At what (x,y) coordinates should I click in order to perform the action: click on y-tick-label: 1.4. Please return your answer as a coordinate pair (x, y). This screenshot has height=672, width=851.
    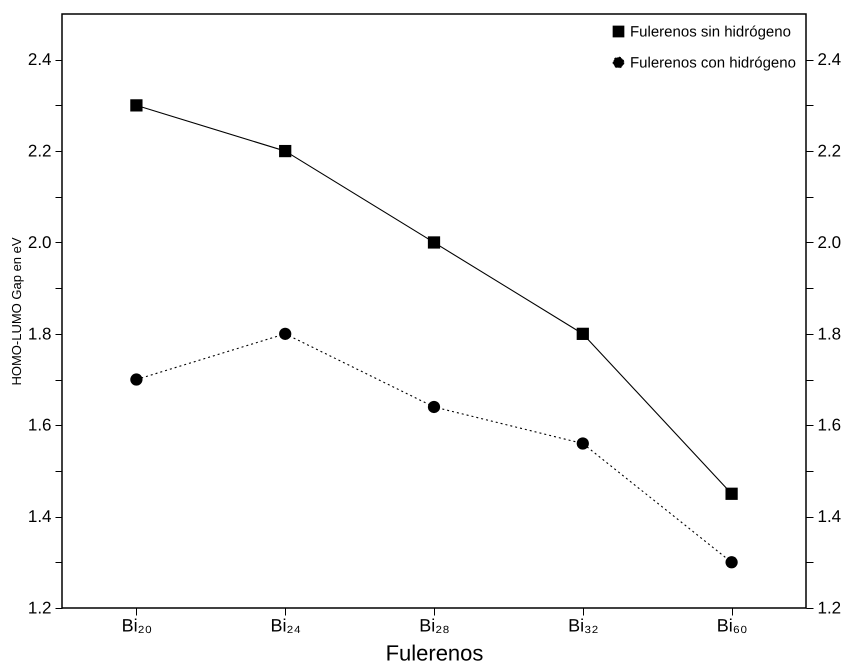
    Looking at the image, I should click on (40, 516).